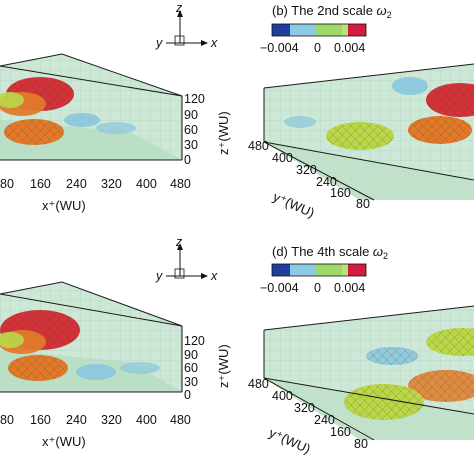 The height and width of the screenshot is (474, 474). Describe the element at coordinates (95, 431) in the screenshot. I see `panel-c-x-axis: 80 160 240 320 400 480 x⁺(WU)` at that location.